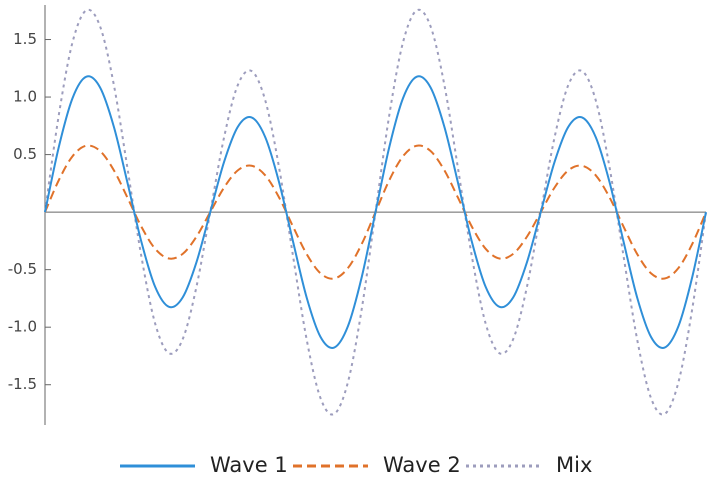 The height and width of the screenshot is (496, 720). Describe the element at coordinates (25, 97) in the screenshot. I see `y-tick-label: 1.0` at that location.